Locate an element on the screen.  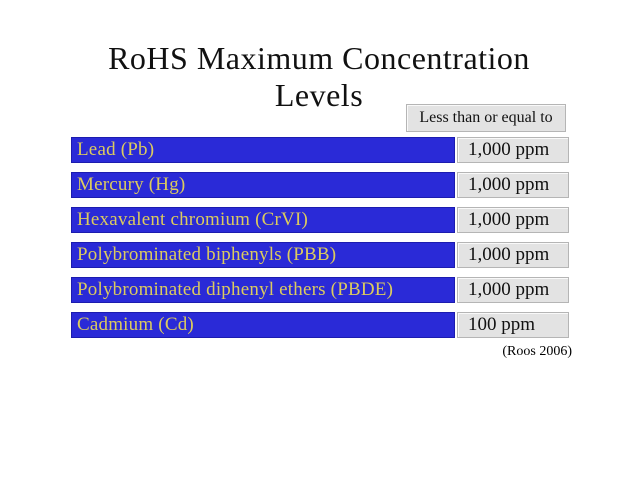
column-header-box: Less than or equal to is located at coordinates (486, 118).